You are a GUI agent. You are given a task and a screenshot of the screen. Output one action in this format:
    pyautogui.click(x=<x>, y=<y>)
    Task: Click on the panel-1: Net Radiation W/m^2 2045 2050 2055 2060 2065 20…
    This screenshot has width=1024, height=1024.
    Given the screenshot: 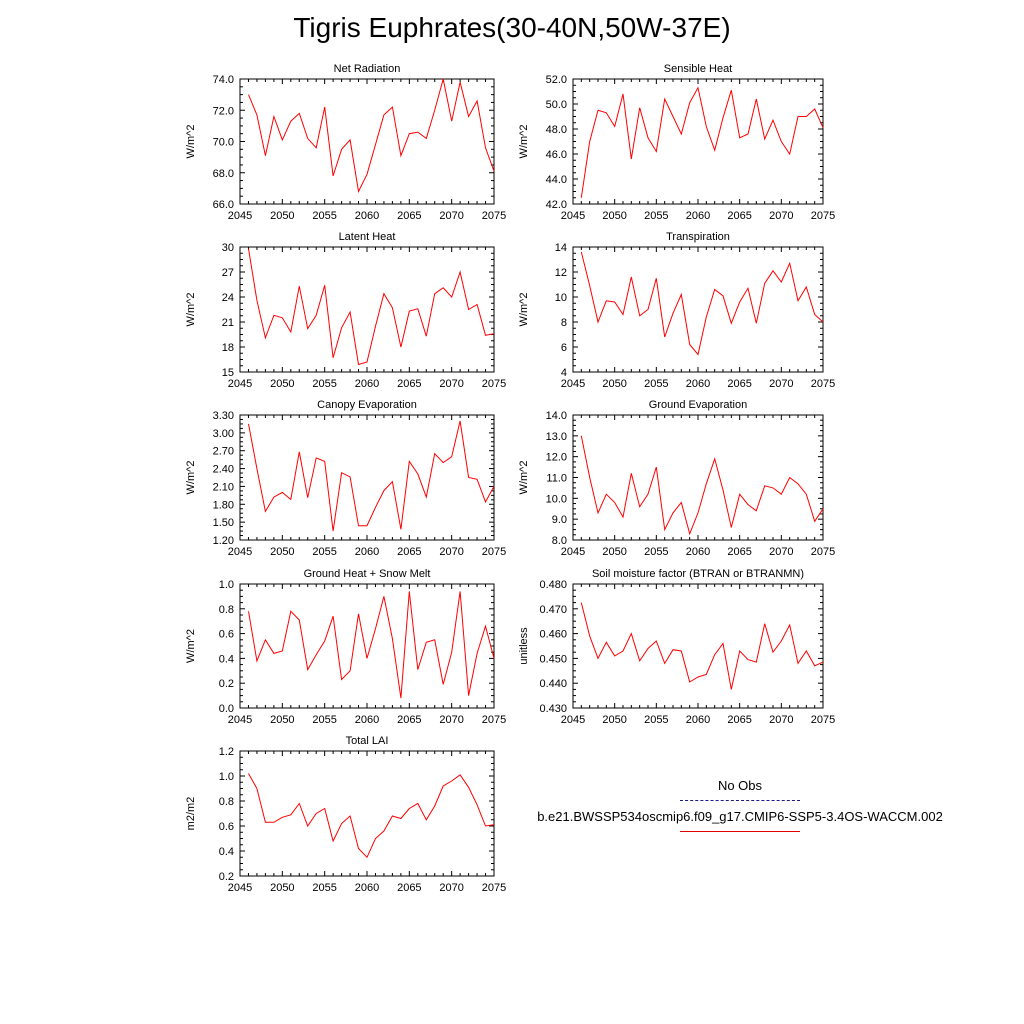 What is the action you would take?
    pyautogui.click(x=345, y=142)
    